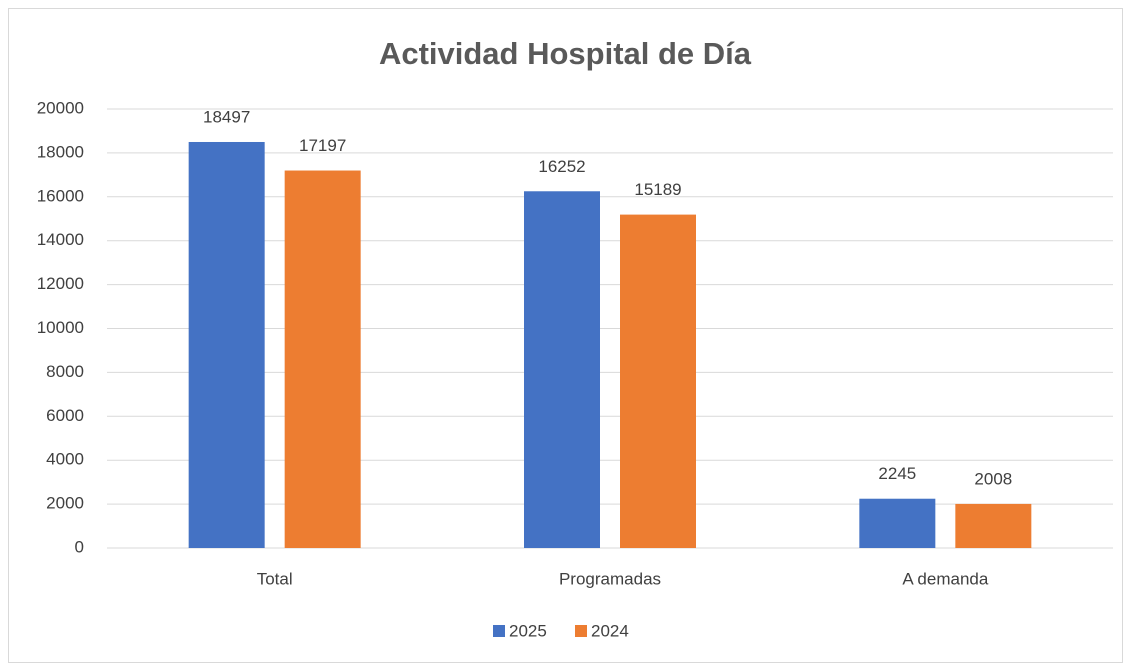 The height and width of the screenshot is (668, 1131). Describe the element at coordinates (60, 151) in the screenshot. I see `y-tick-label: 18000` at that location.